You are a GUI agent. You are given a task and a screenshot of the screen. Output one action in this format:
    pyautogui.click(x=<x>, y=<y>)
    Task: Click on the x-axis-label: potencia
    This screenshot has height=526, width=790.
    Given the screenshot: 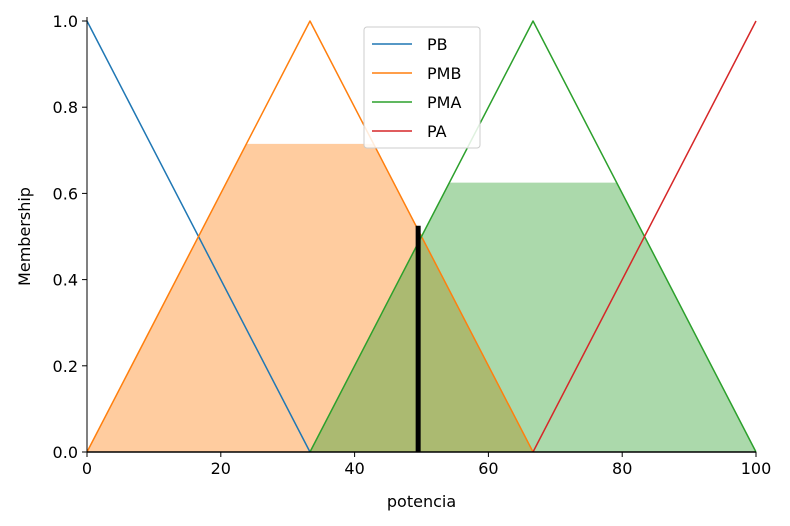 What is the action you would take?
    pyautogui.click(x=421, y=501)
    